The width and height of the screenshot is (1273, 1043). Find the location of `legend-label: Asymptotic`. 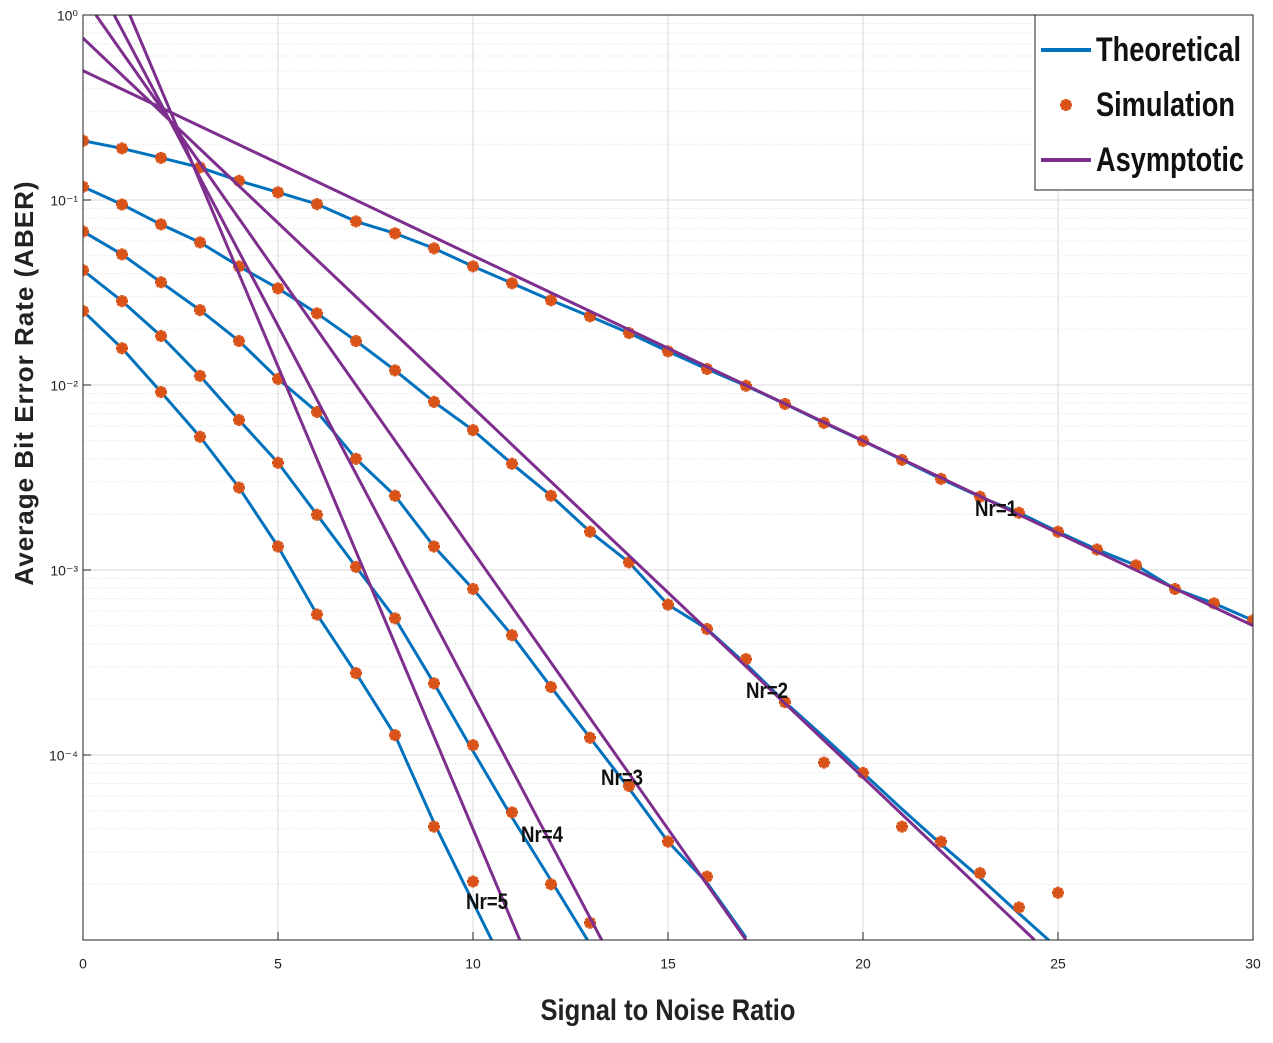

legend-label: Asymptotic is located at coordinates (1170, 159).